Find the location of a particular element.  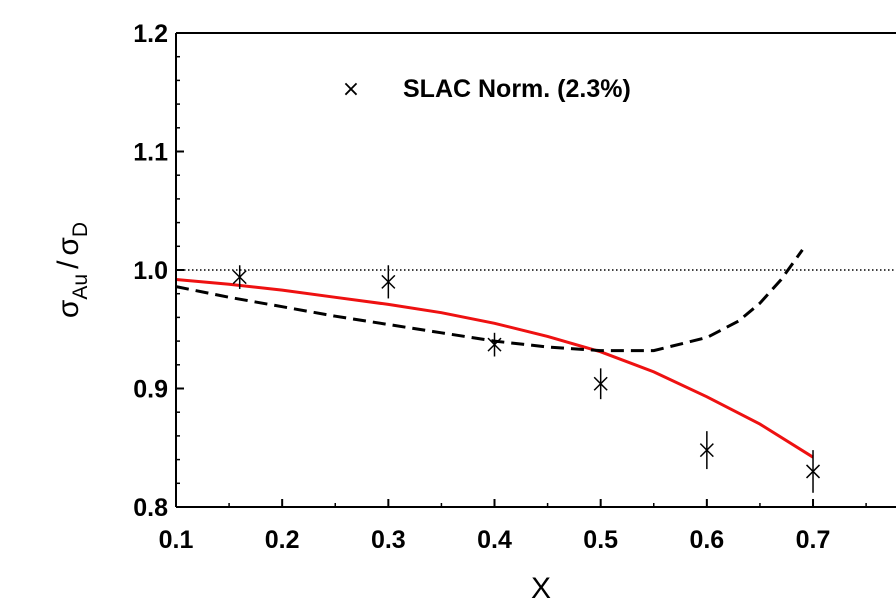

y-axis-sigma-numerator: σ is located at coordinates (68, 308).